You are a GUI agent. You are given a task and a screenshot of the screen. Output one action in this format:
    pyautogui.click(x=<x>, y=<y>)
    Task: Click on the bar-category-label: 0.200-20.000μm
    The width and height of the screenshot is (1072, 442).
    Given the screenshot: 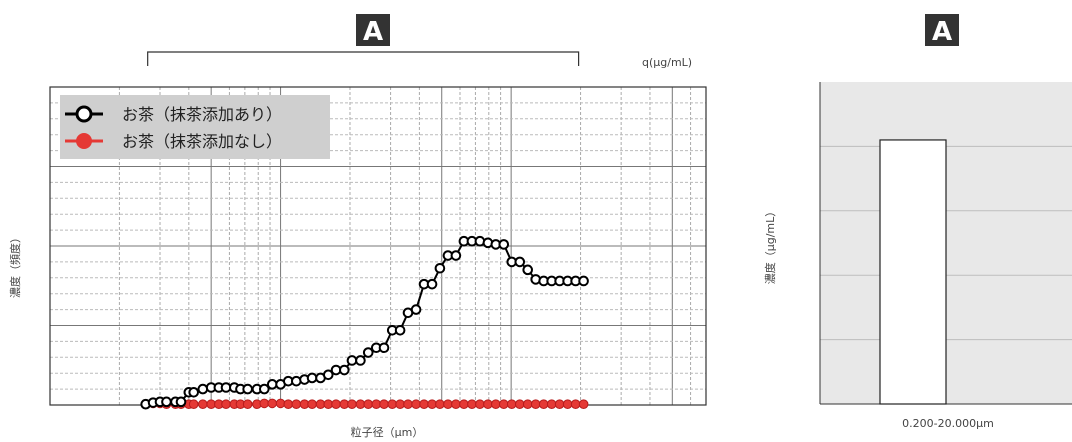 What is the action you would take?
    pyautogui.click(x=948, y=423)
    